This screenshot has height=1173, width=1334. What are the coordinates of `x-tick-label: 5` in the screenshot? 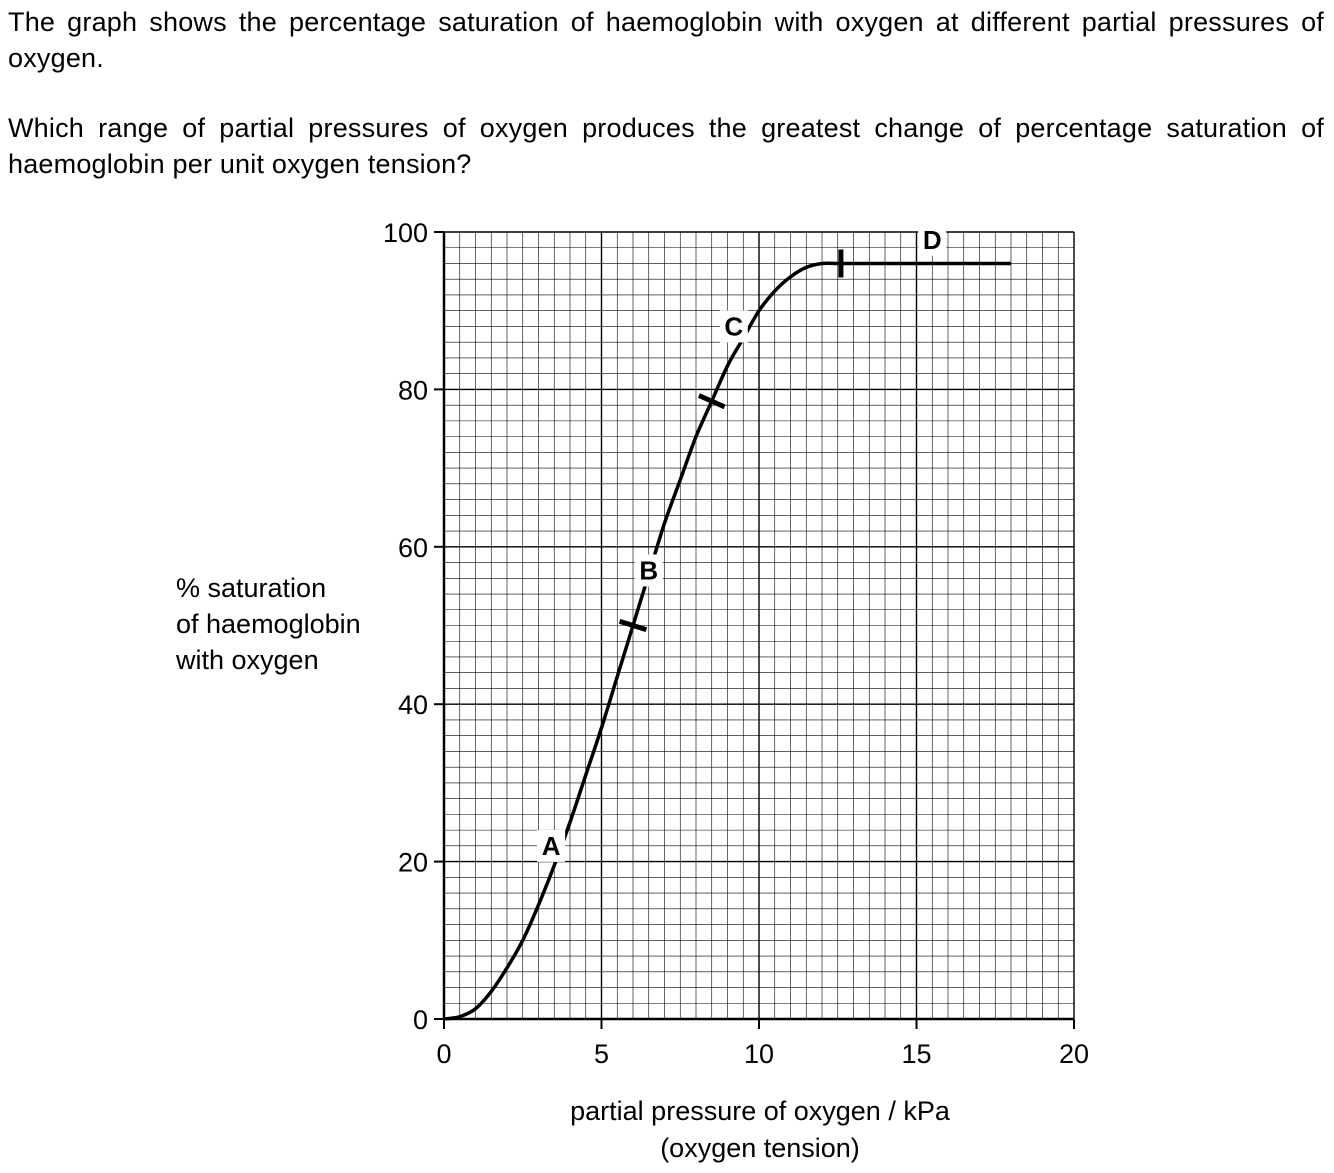 It's located at (601, 1054).